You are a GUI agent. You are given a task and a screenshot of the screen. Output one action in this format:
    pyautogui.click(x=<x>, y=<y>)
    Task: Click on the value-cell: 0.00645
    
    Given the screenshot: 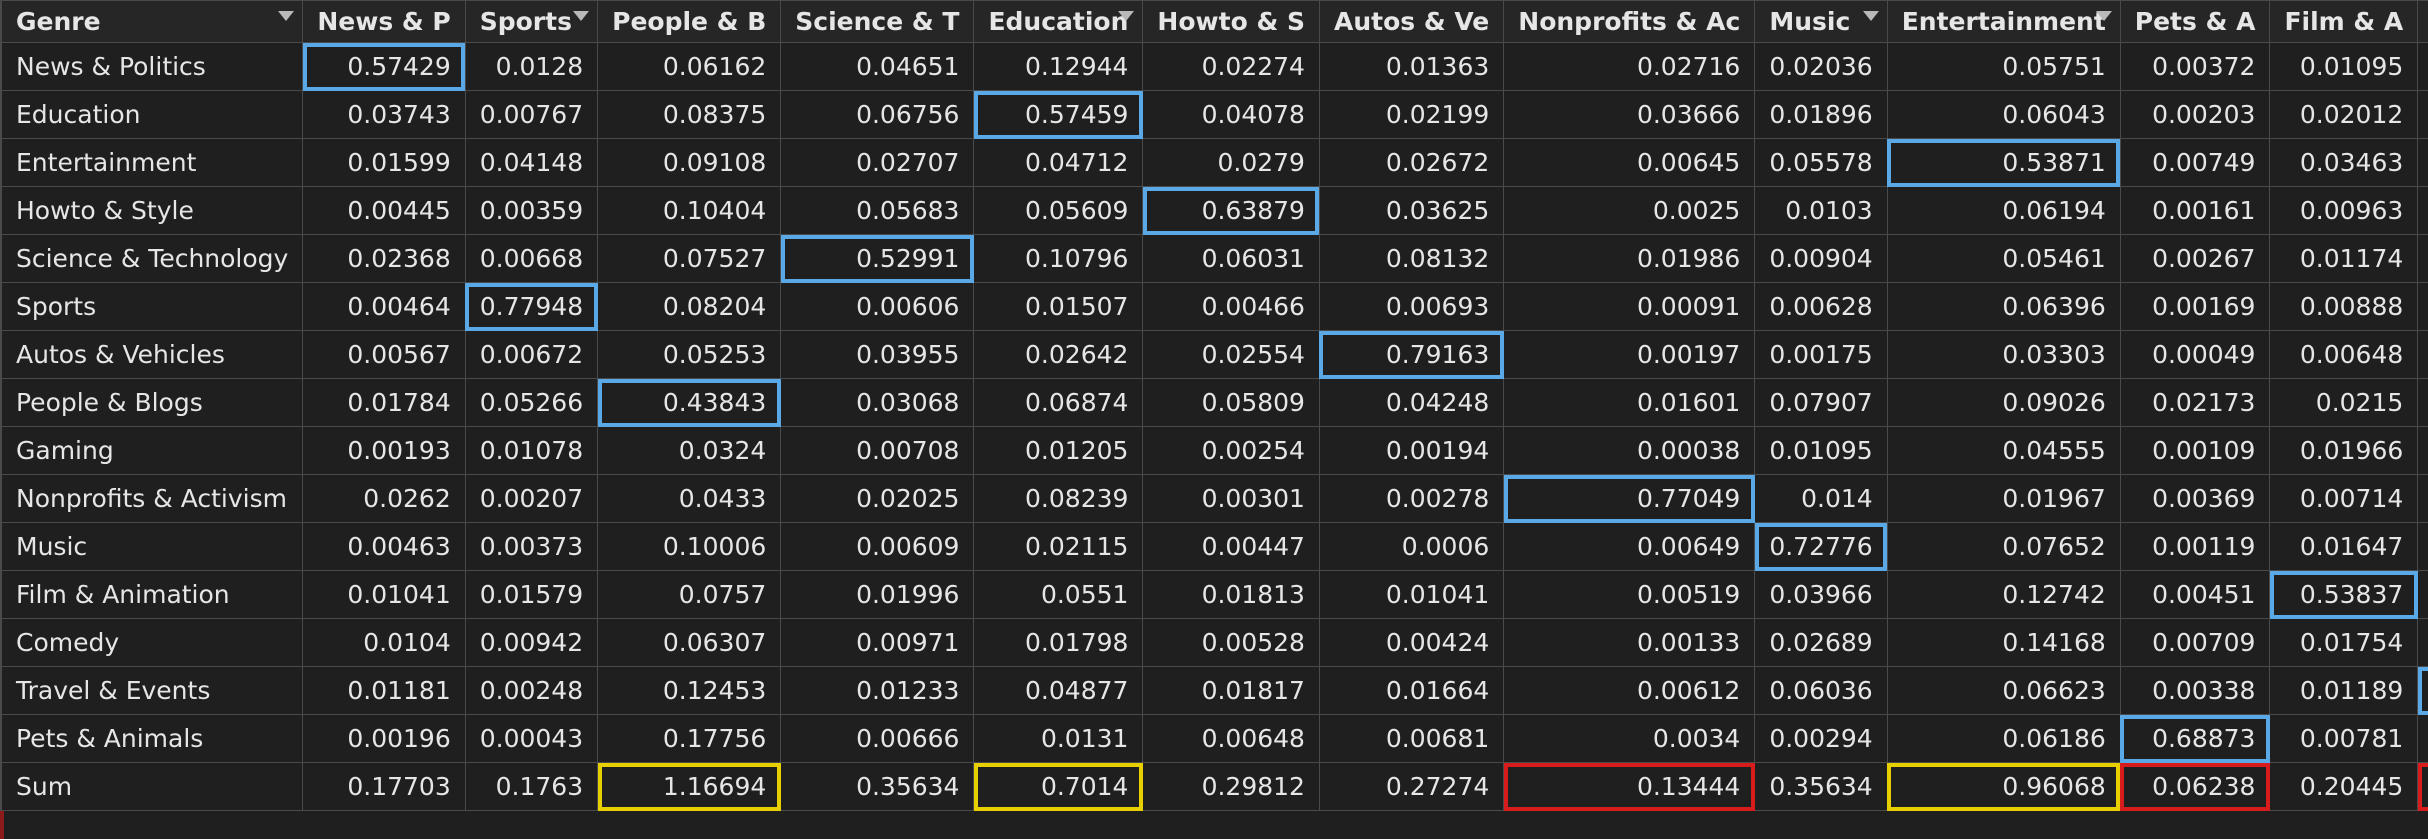 What is the action you would take?
    pyautogui.click(x=1629, y=162)
    